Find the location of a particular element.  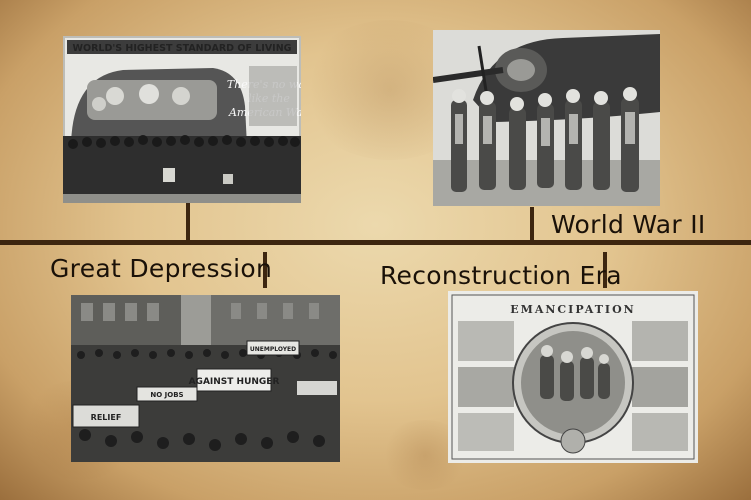

tick-bread-line is located at coordinates (188, 223).